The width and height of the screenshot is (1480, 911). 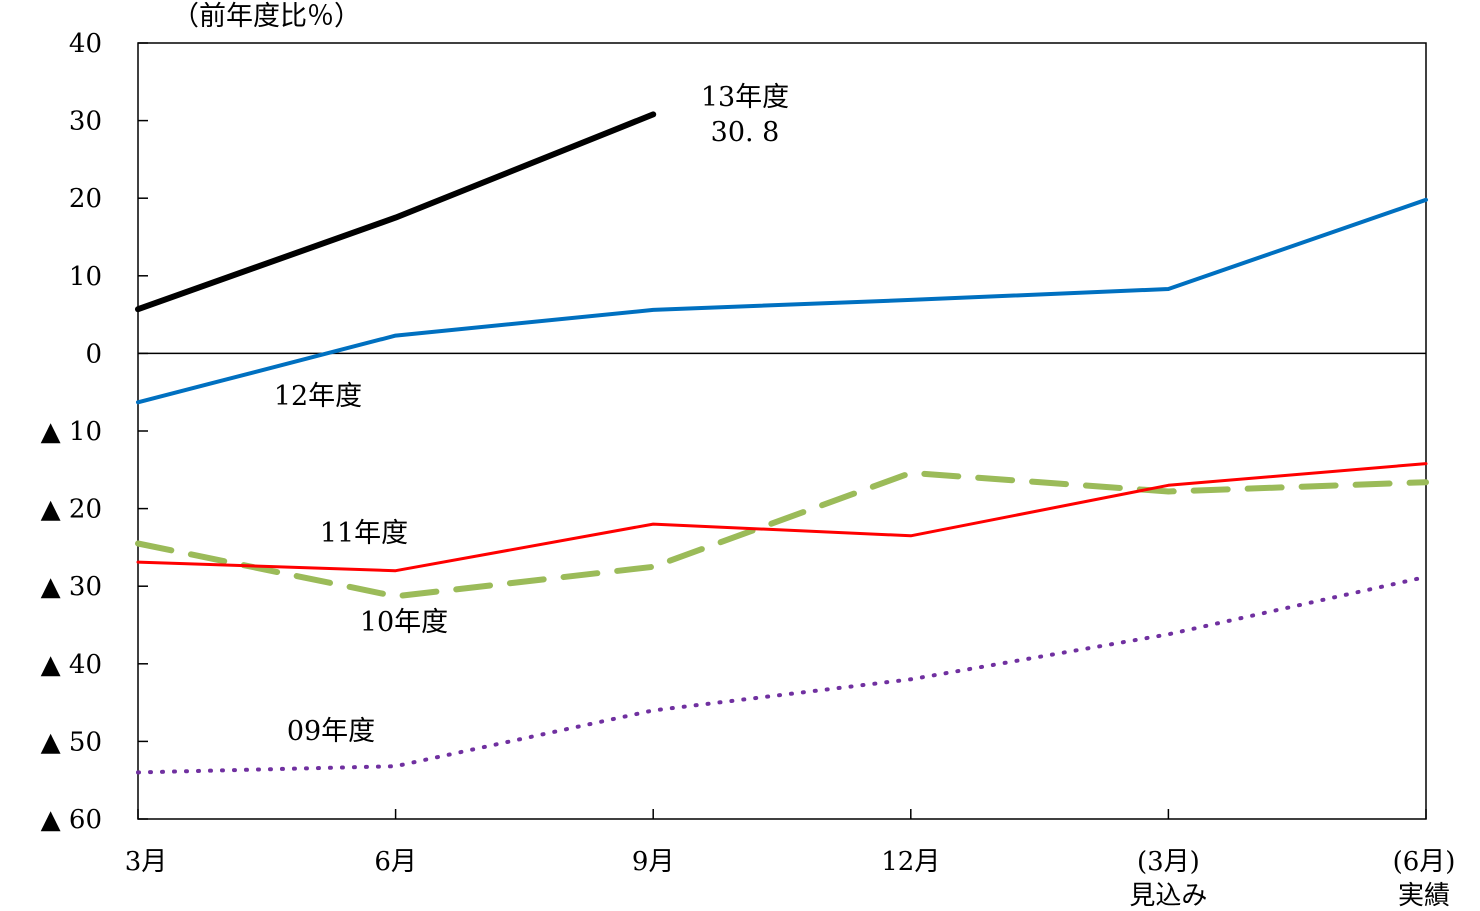 I want to click on y-tick-label: ▲ 50, so click(x=71, y=742).